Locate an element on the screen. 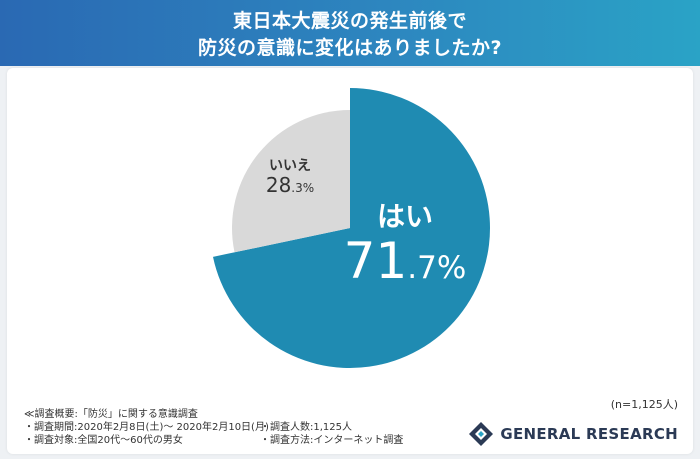  pie-slice-no is located at coordinates (290, 181).